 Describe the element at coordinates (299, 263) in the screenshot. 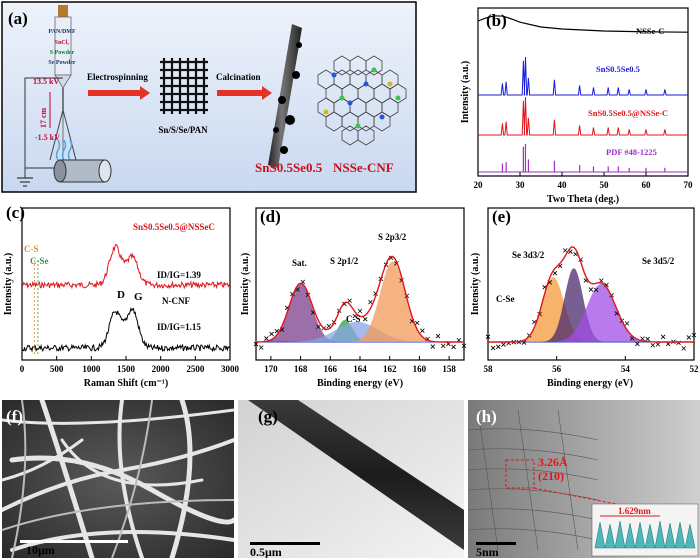

I see `xps-s-sat-label: Sat.` at that location.